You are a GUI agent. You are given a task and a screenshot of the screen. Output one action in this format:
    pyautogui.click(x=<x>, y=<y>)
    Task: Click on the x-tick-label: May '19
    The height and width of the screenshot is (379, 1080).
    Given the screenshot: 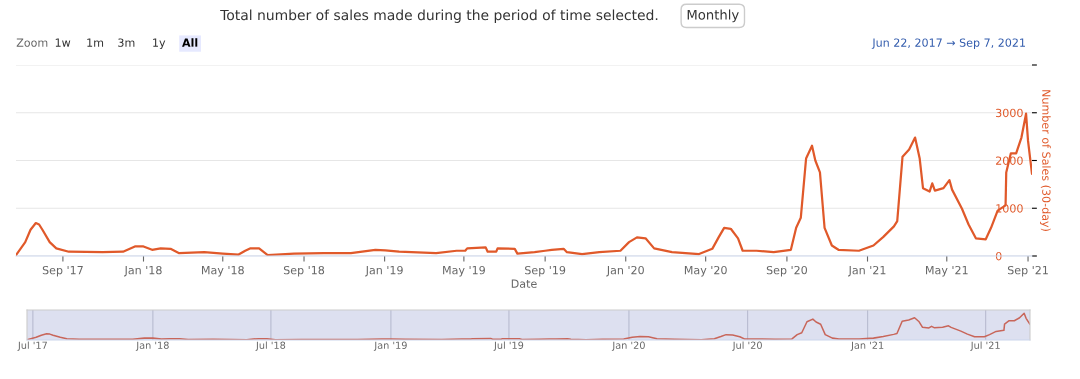 What is the action you would take?
    pyautogui.click(x=464, y=271)
    